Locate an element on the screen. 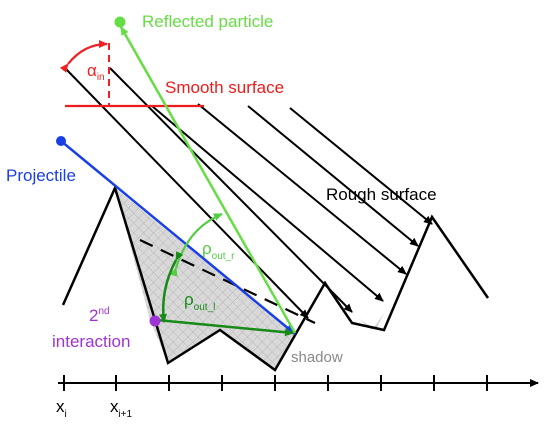 This screenshot has height=431, width=550. rho-out-l-label: ρout_l is located at coordinates (199, 301).